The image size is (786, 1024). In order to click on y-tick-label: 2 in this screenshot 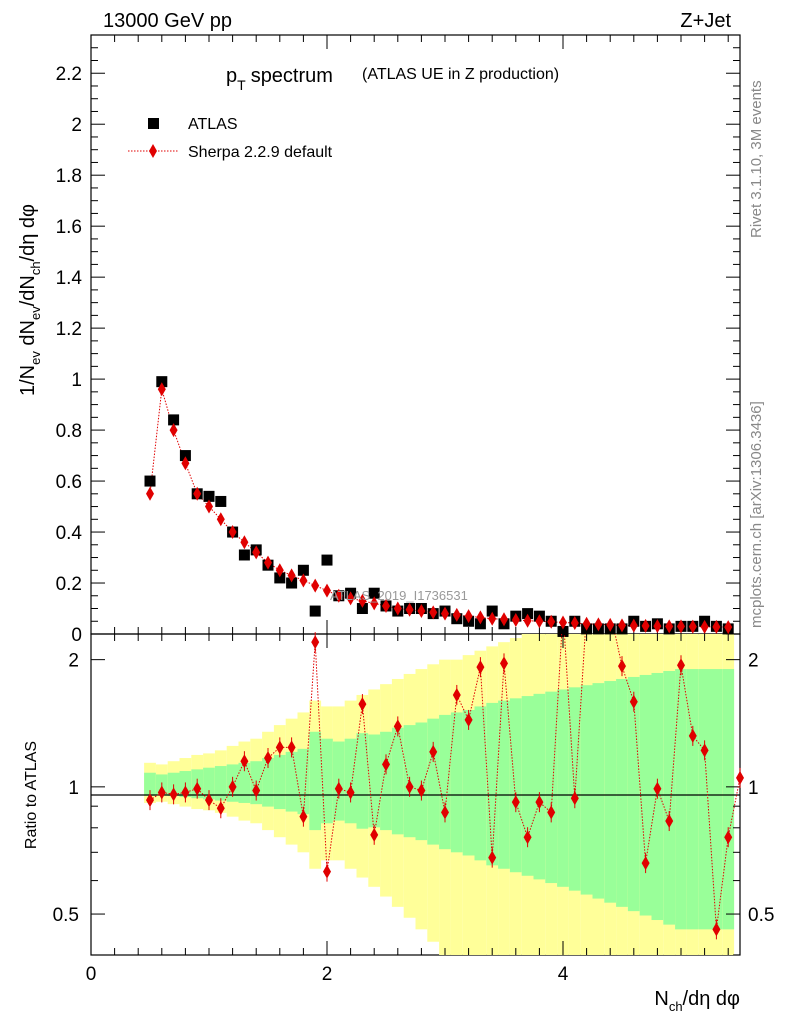, I will do `click(76, 125)`.